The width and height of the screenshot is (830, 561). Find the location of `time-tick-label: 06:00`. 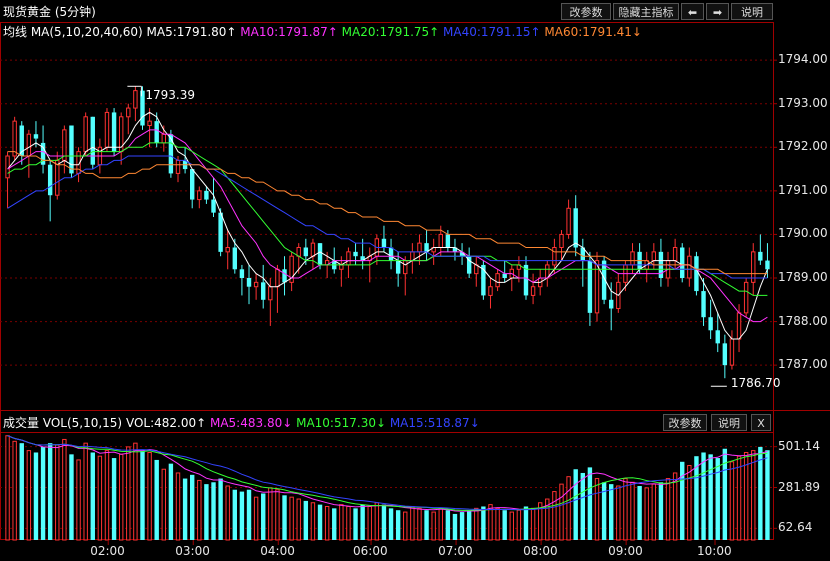

time-tick-label: 06:00 is located at coordinates (370, 551).